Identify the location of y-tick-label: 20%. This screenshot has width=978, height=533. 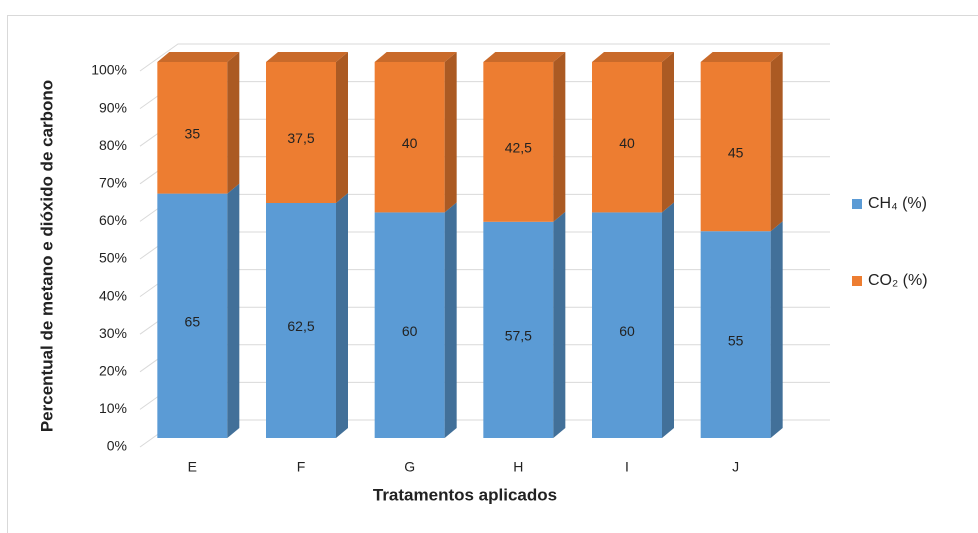
(113, 371).